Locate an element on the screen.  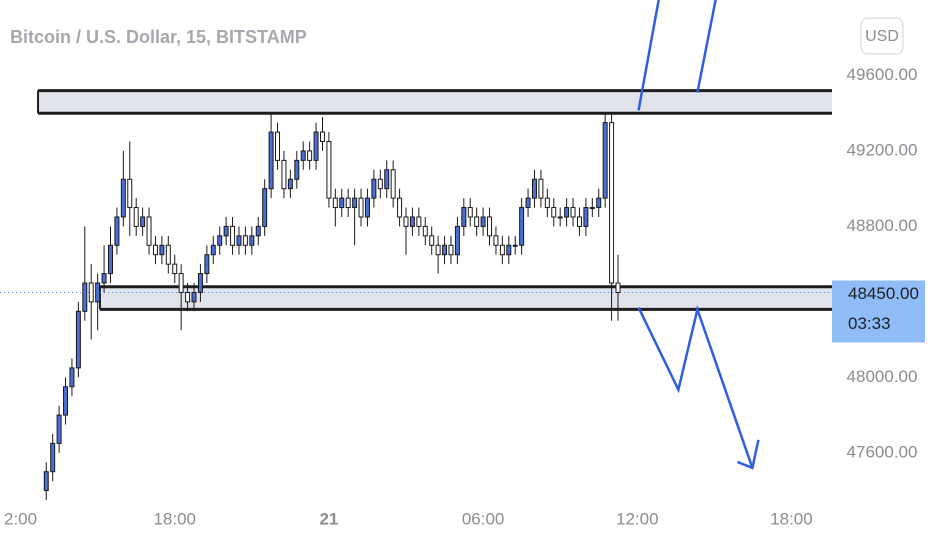
currency-label: USD is located at coordinates (882, 36).